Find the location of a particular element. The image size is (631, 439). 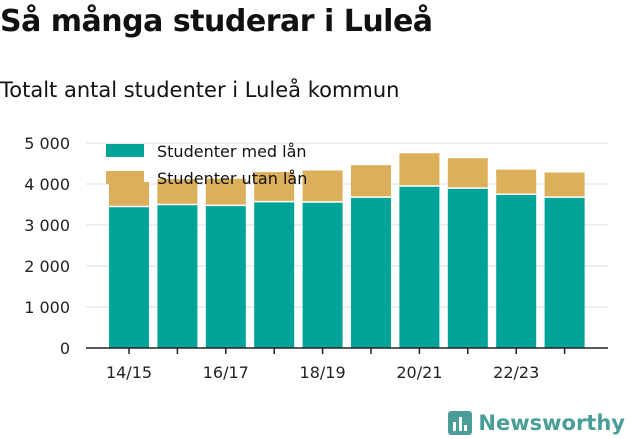

x-tick-label: 18/19 is located at coordinates (323, 372).